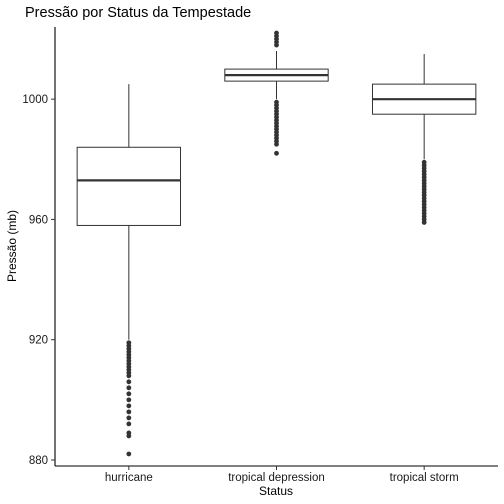 This screenshot has width=504, height=504. I want to click on x-tick-label: tropical depression, so click(276, 478).